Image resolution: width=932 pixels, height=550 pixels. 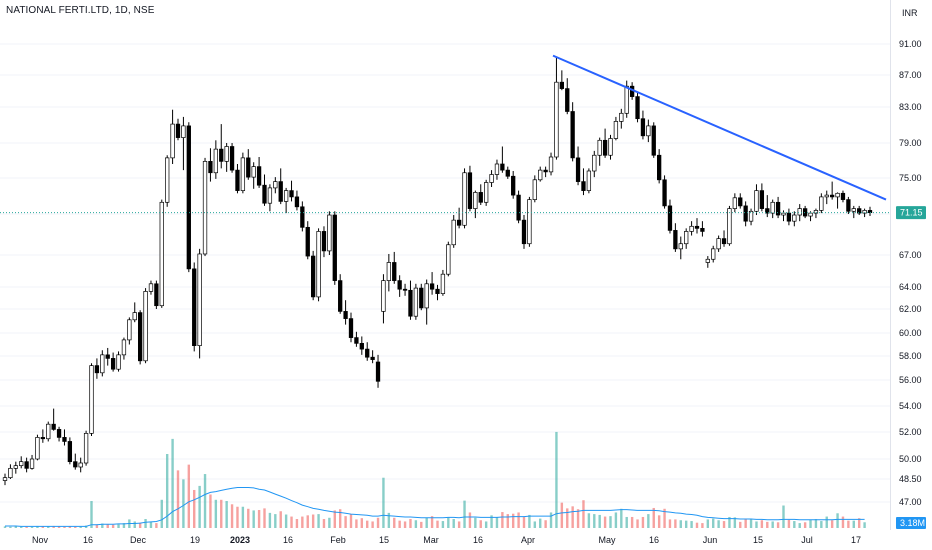 I want to click on price-tick-label: 56.00, so click(x=910, y=380).